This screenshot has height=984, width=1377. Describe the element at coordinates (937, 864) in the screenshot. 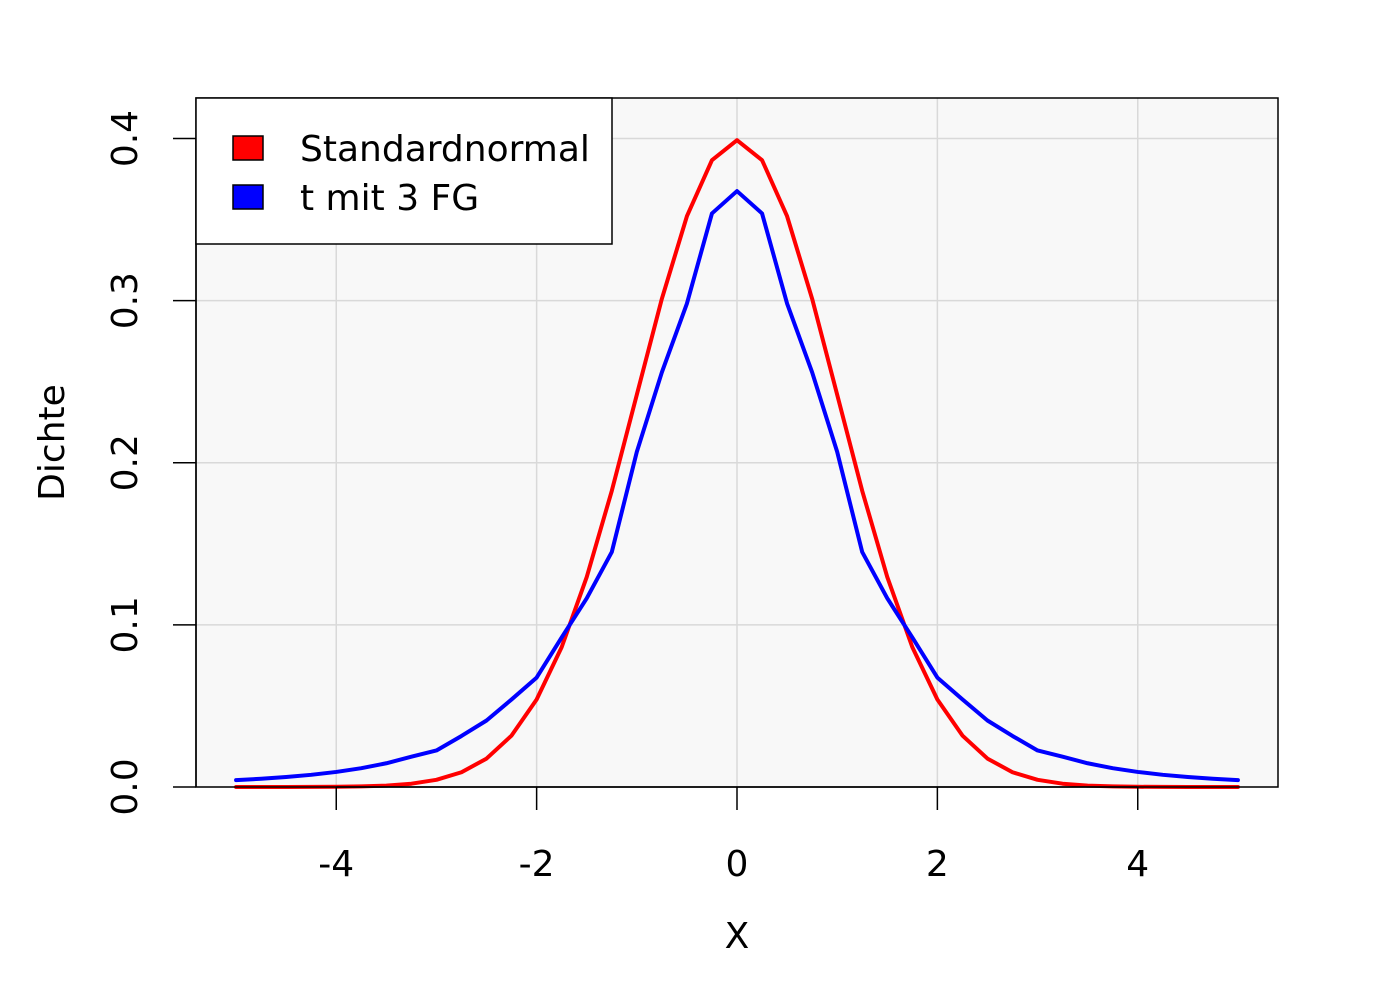

I see `x-tick-label: 2` at that location.